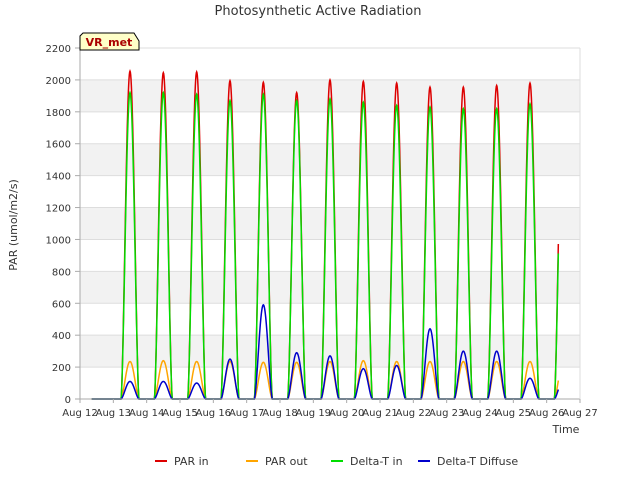  What do you see at coordinates (146, 413) in the screenshot?
I see `x-tick-label: Aug 14` at bounding box center [146, 413].